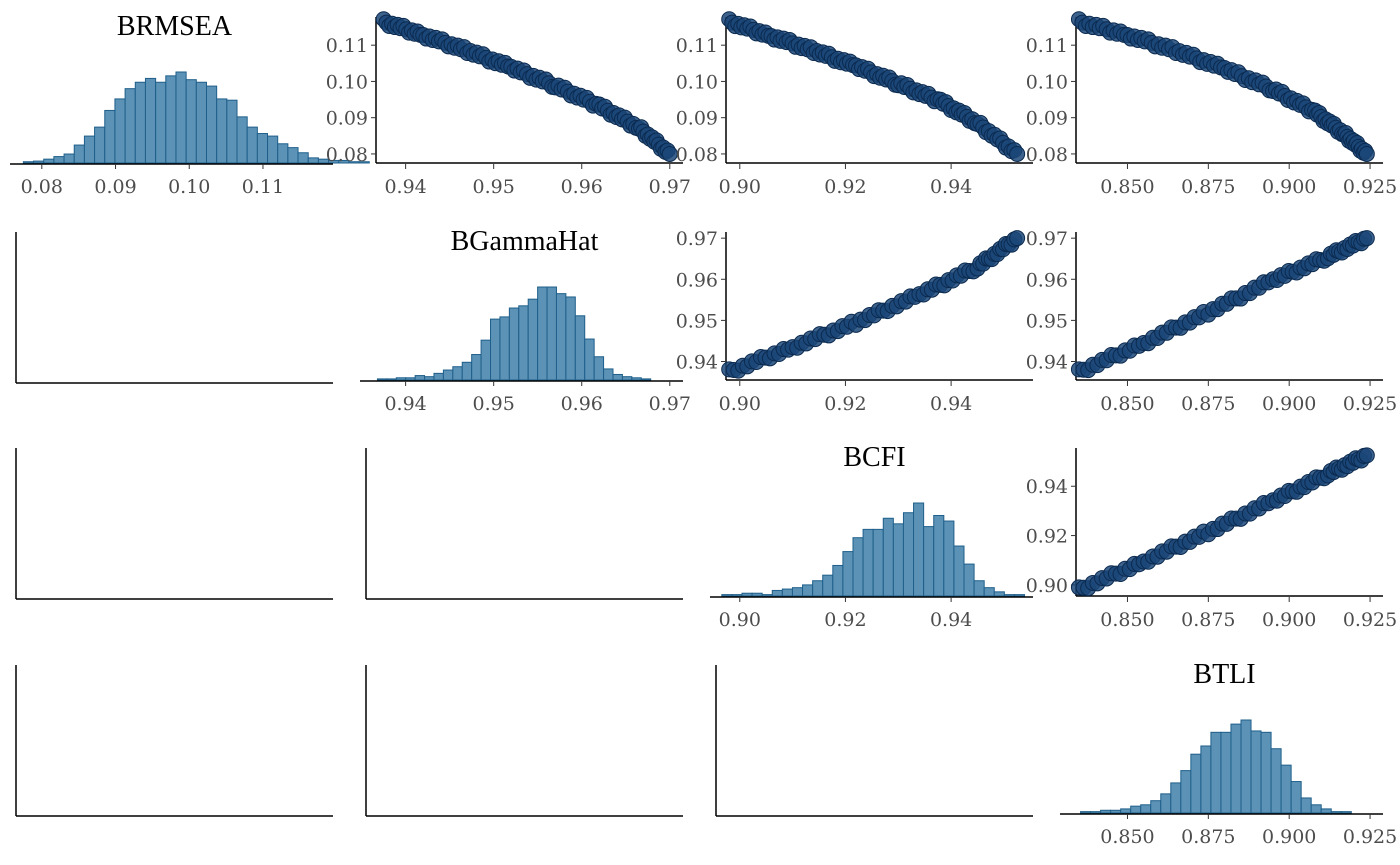 The height and width of the screenshot is (865, 1400). Describe the element at coordinates (347, 46) in the screenshot. I see `y-tick-label: 0.11` at that location.